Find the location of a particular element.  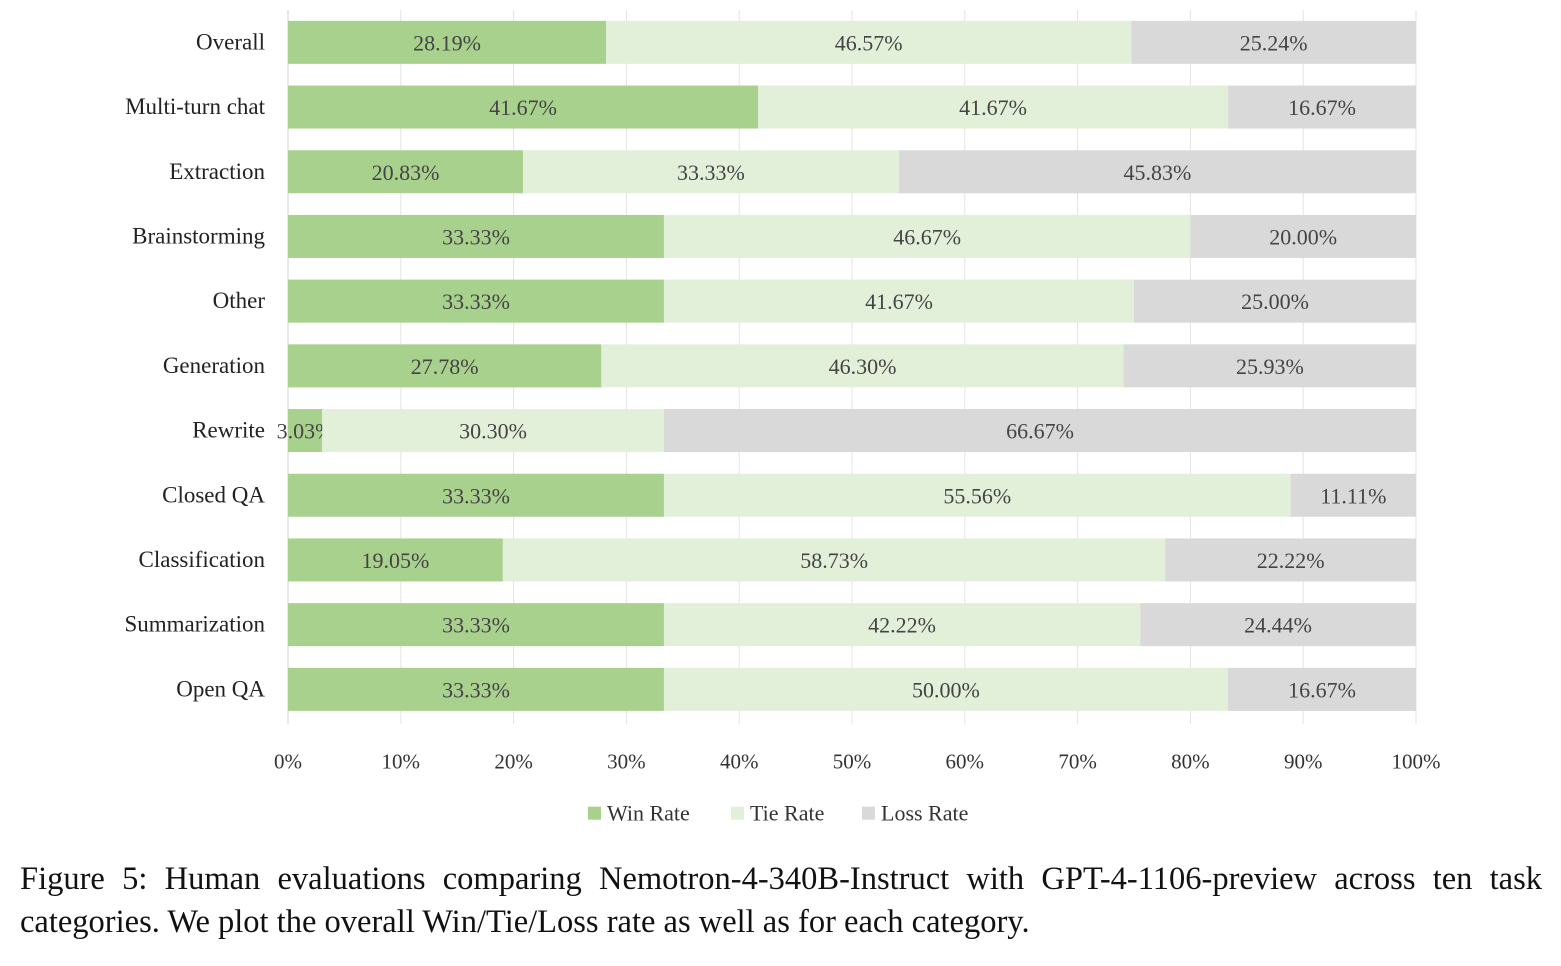

category-label: Brainstorming is located at coordinates (198, 235).